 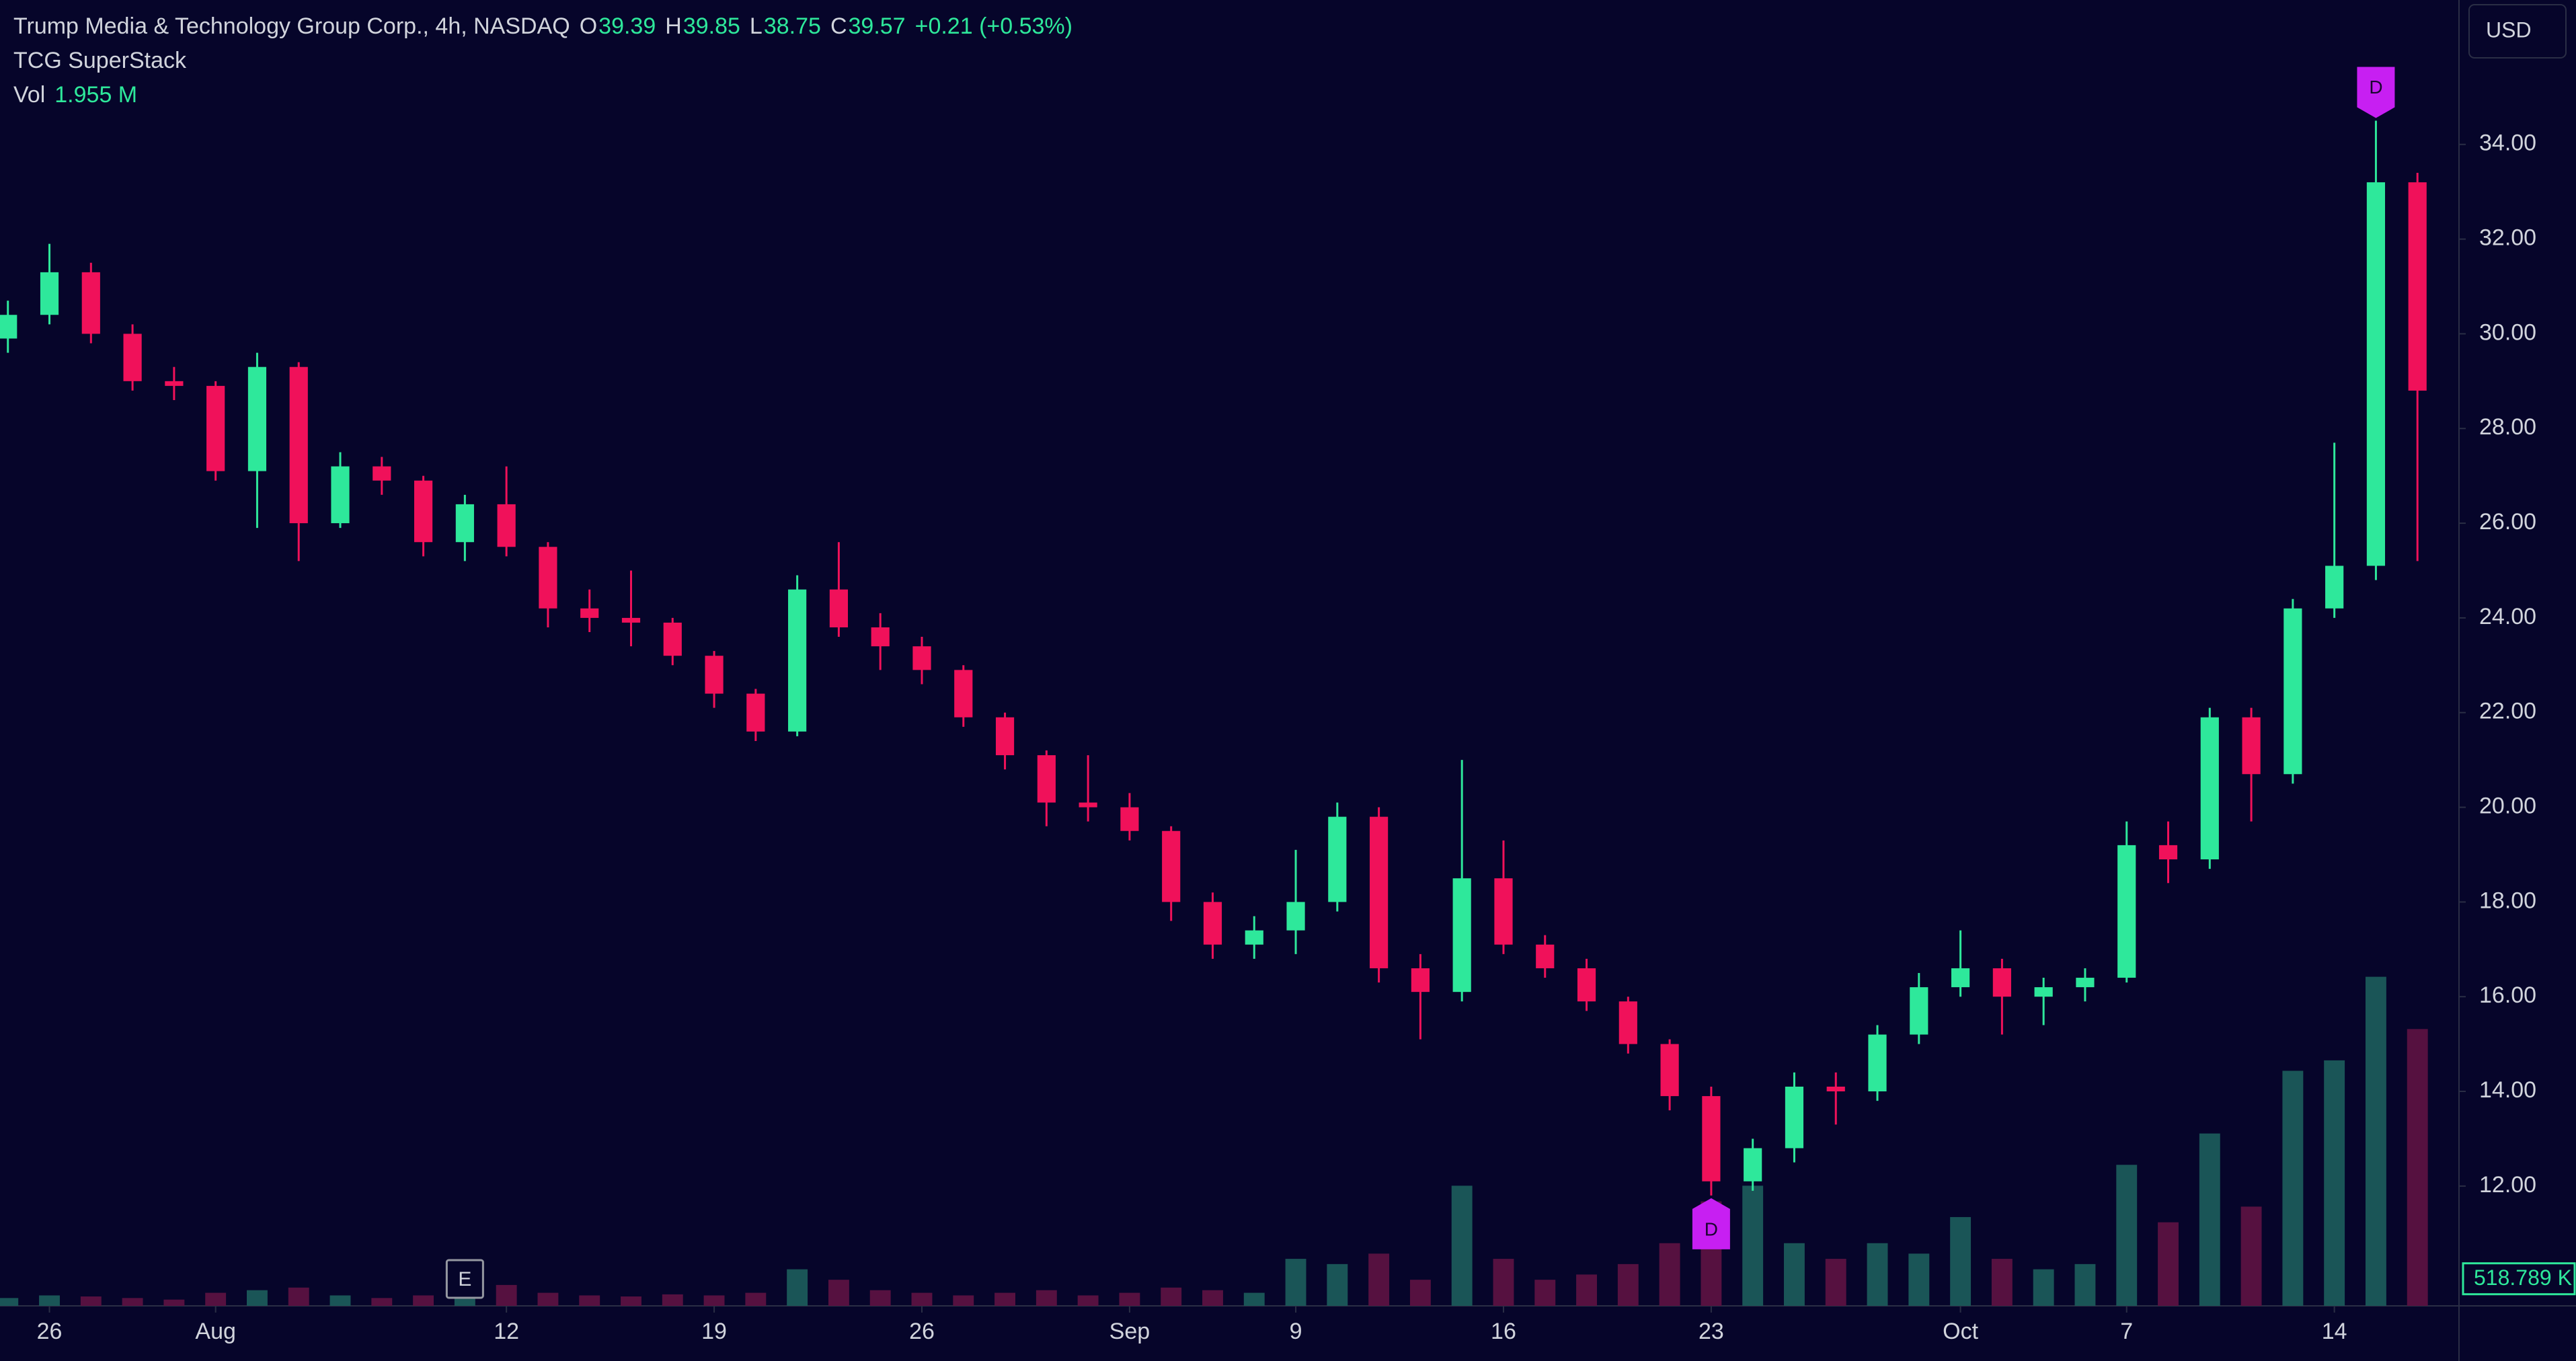 I want to click on low-value: 38.75, so click(x=792, y=26).